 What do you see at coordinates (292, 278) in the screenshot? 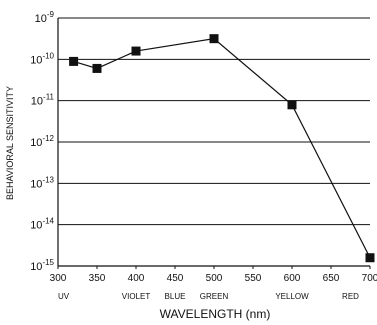
I see `x-tick-label: 600` at bounding box center [292, 278].